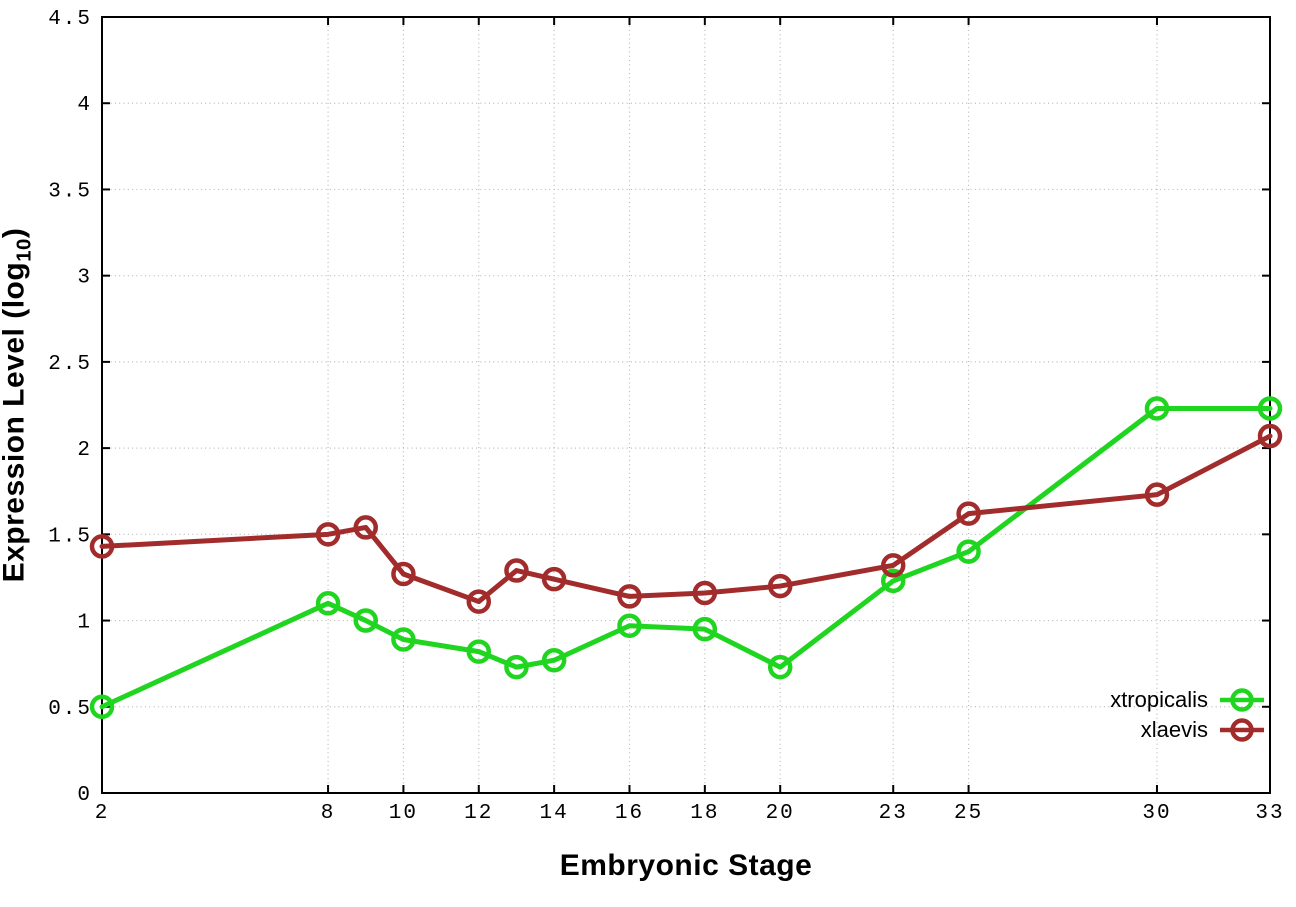  Describe the element at coordinates (70, 709) in the screenshot. I see `y-tick-label: 0.5` at that location.